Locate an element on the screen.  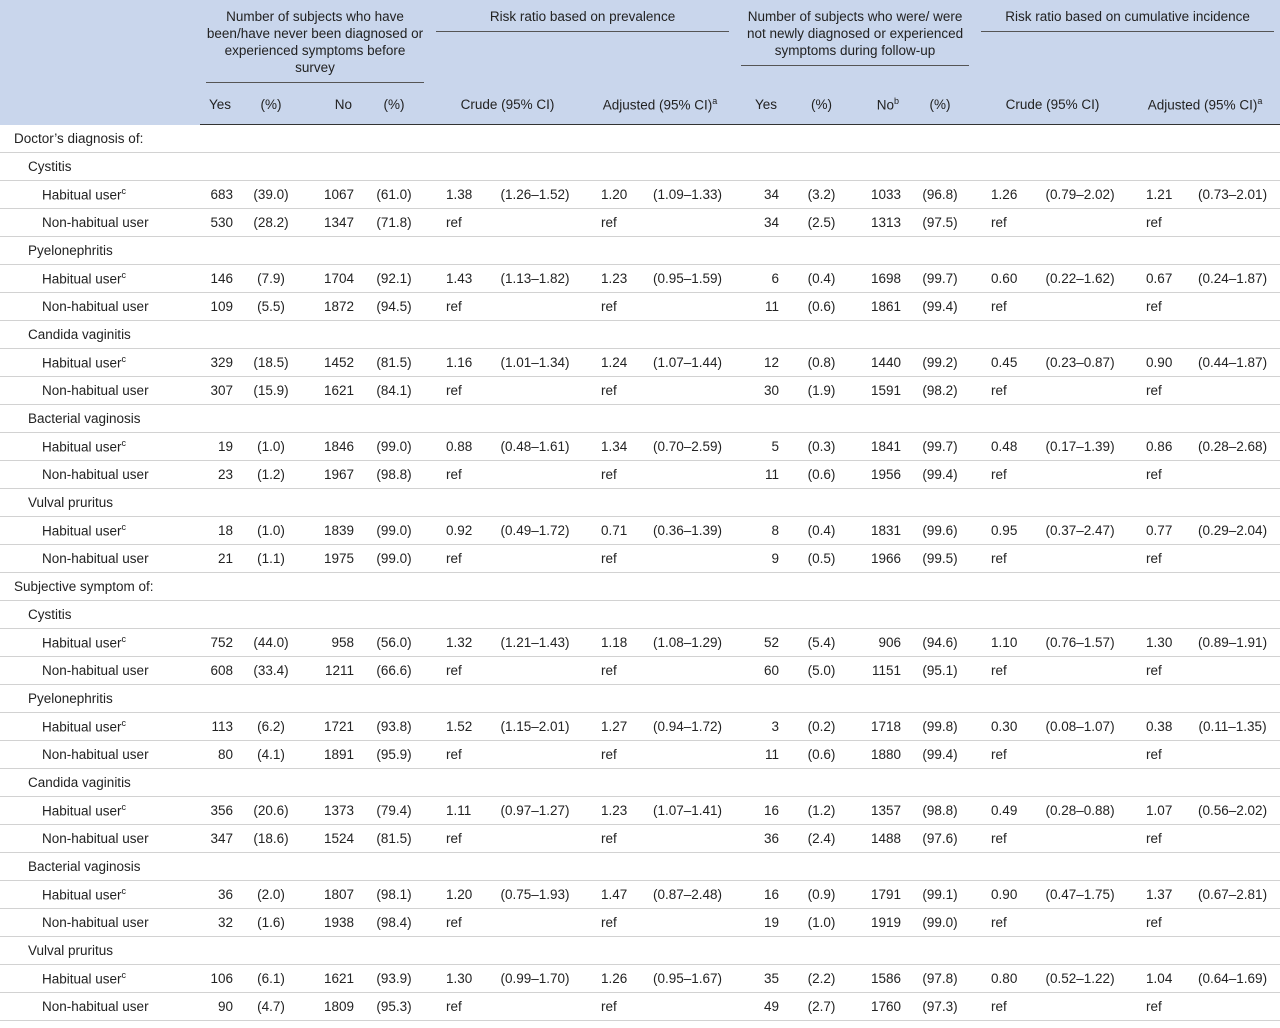
data-cell: (18.6) is located at coordinates (271, 838).